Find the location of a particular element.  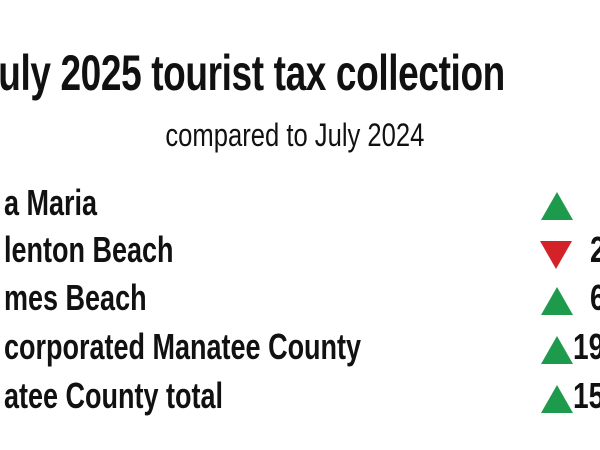

row-value: 6 is located at coordinates (595, 298).